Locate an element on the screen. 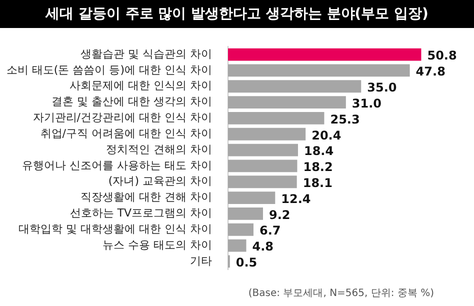 This screenshot has height=306, width=474. data-label: 47.8 is located at coordinates (431, 71).